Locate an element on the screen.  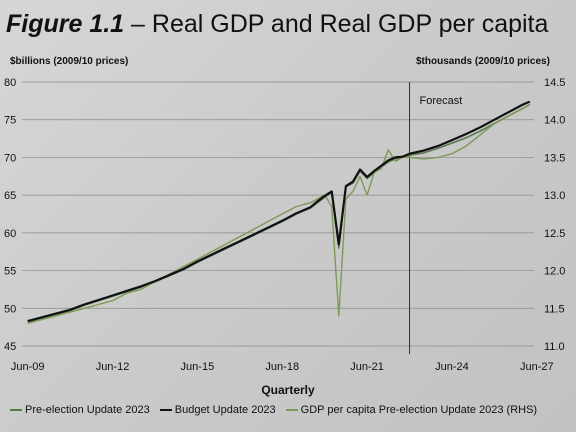
right-y-tick-7: 14.5 is located at coordinates (554, 83).